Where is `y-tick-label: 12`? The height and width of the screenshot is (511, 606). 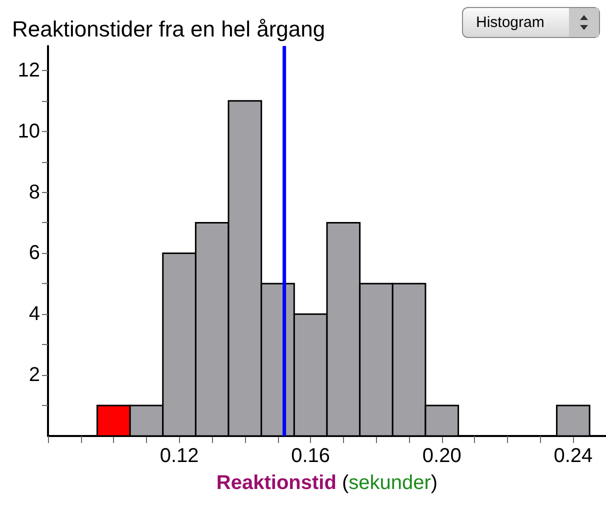
y-tick-label: 12 is located at coordinates (29, 70).